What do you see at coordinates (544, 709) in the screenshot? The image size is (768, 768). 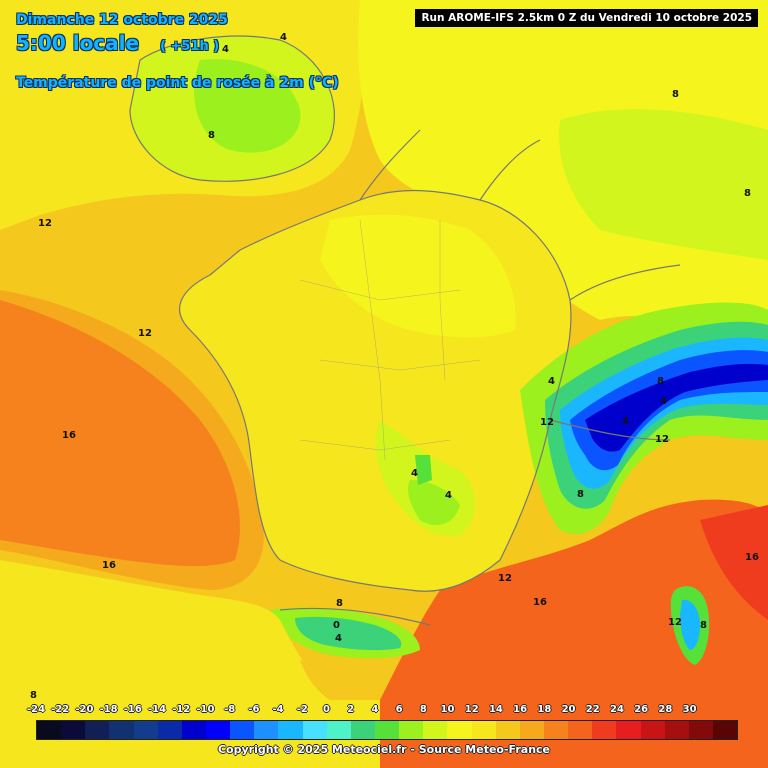 I see `legend-tick-label: 18` at bounding box center [544, 709].